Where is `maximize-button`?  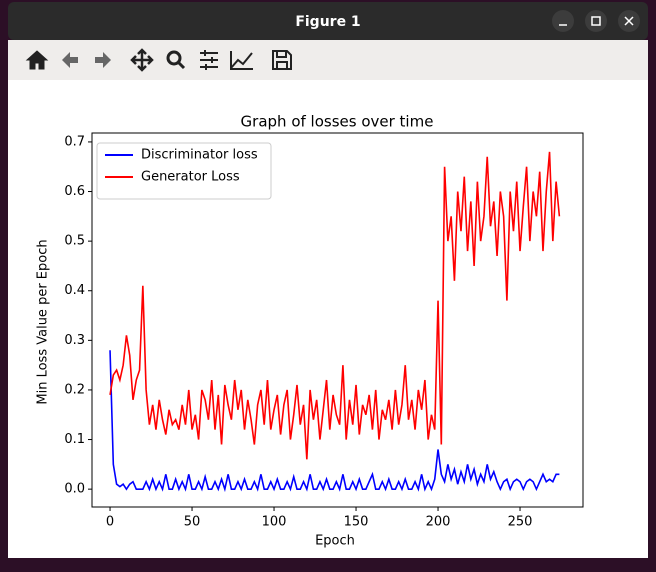
maximize-button is located at coordinates (596, 21).